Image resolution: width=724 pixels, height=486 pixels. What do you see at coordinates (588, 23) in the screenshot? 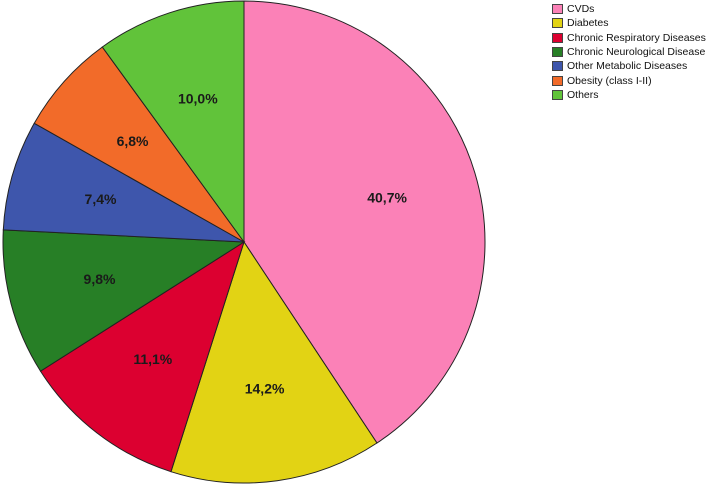
I see `legend-label: Diabetes` at bounding box center [588, 23].